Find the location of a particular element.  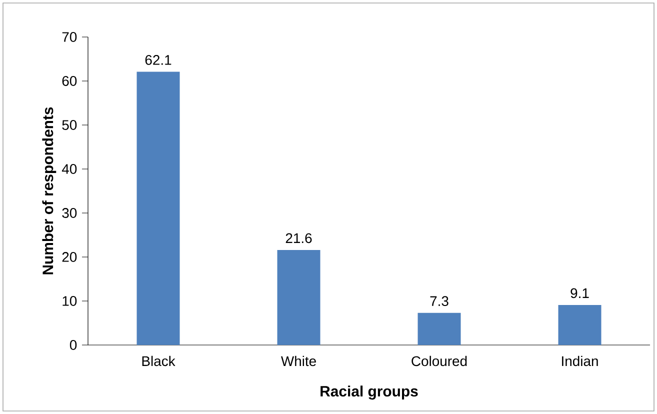

data-label: 62.1 is located at coordinates (158, 60).